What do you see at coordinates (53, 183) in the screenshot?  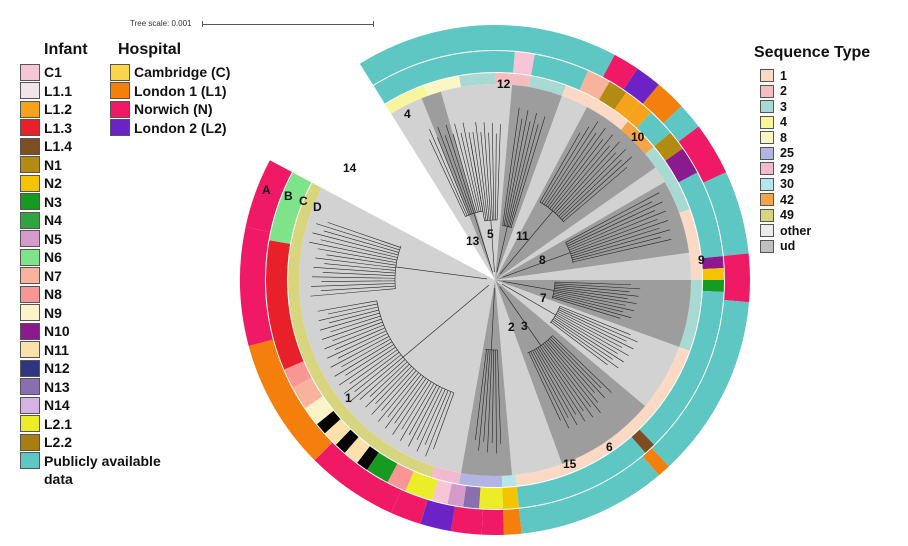 I see `infant-legend-label: N2` at bounding box center [53, 183].